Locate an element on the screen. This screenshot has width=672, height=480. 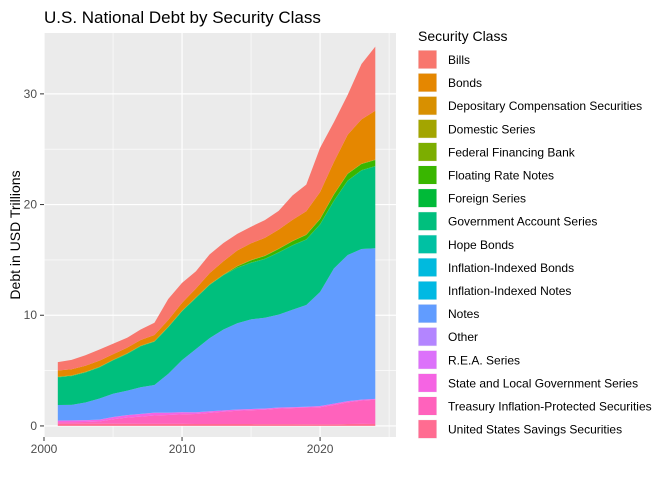
legend-swatch-state-and-local-government-series is located at coordinates (427, 382).